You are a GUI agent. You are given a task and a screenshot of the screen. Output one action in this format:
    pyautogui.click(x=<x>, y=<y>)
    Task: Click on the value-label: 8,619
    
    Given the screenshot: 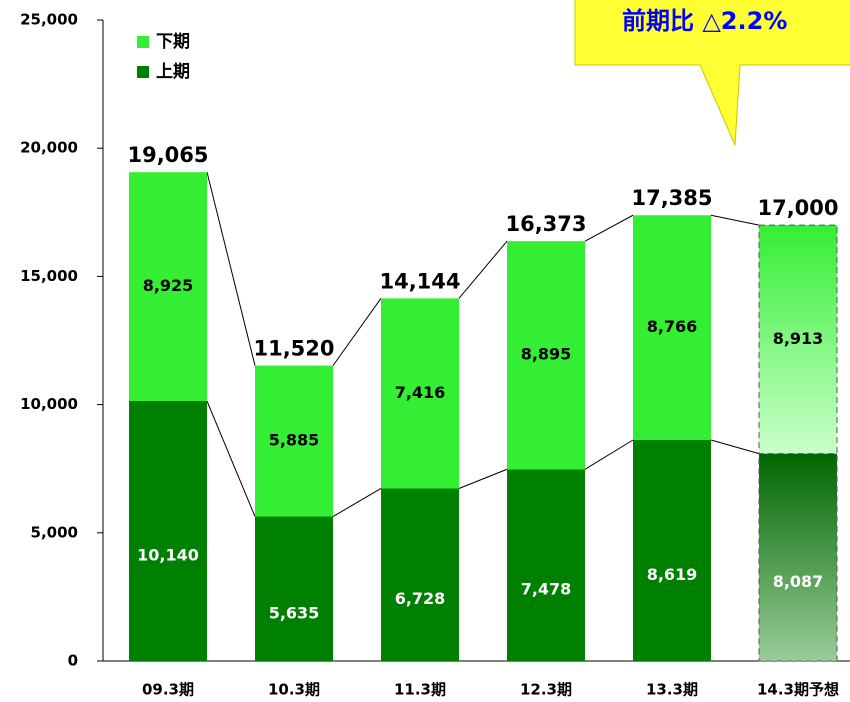 What is the action you would take?
    pyautogui.click(x=672, y=574)
    